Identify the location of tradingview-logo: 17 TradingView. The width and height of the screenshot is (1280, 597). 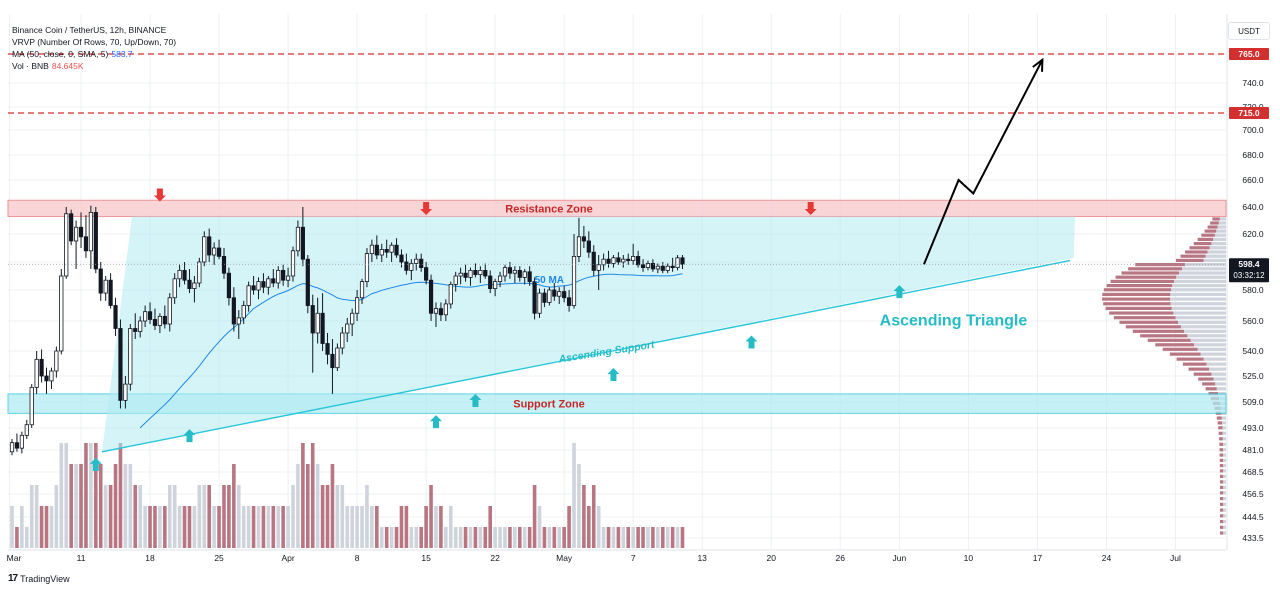
(39, 578).